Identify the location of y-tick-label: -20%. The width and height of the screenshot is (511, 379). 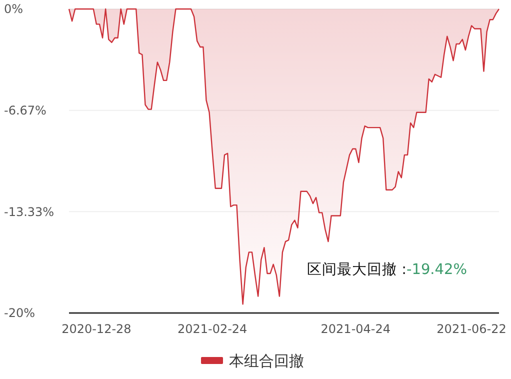
(20, 313).